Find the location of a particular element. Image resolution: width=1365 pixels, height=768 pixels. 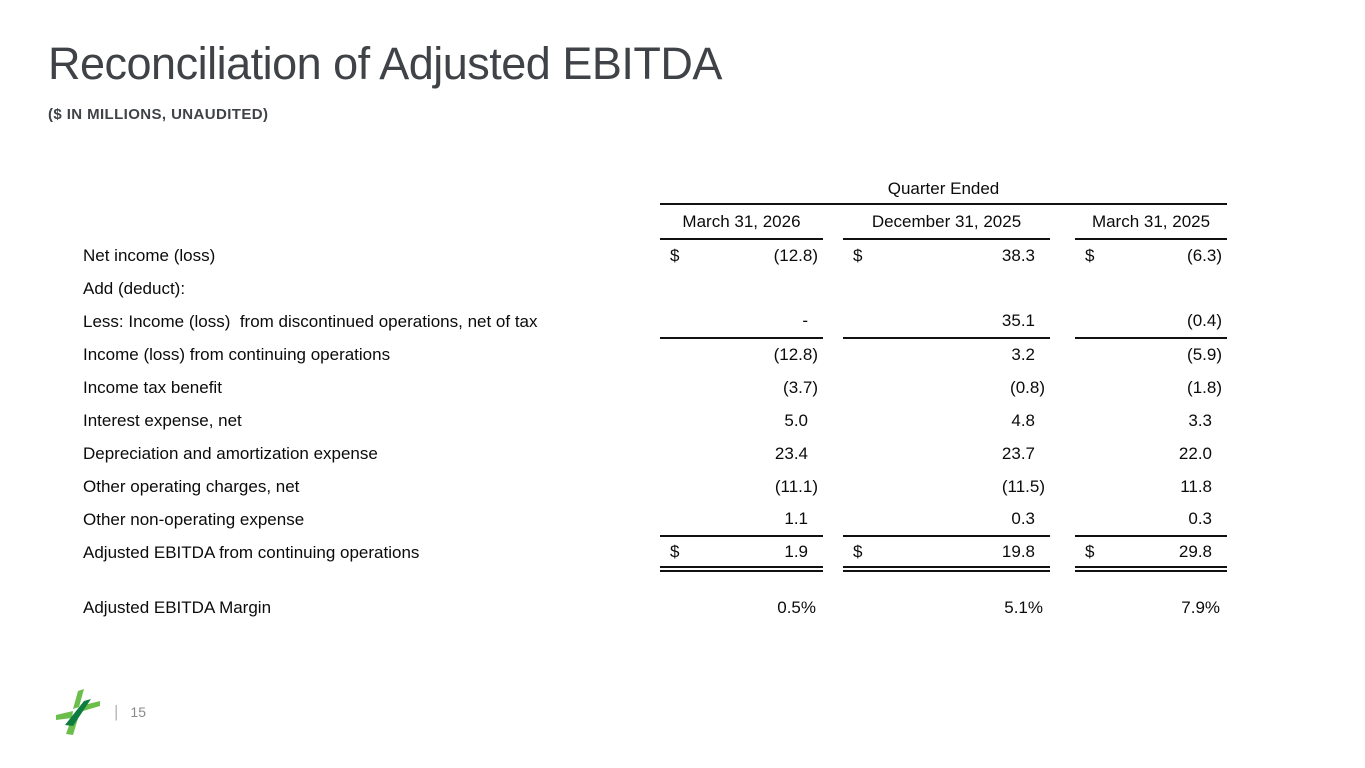

value-cell: 4.8 is located at coordinates (1023, 420).